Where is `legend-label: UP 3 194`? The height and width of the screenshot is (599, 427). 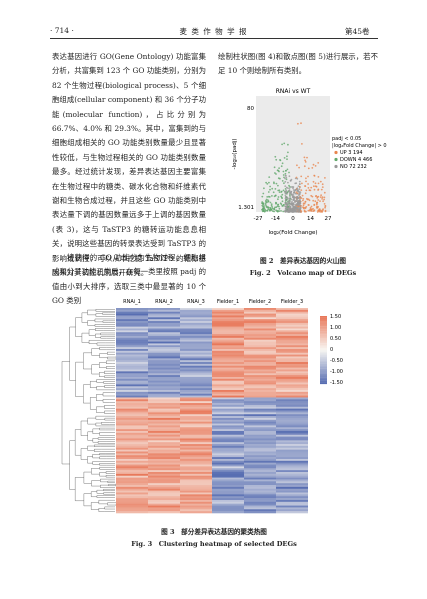
legend-label: UP 3 194 is located at coordinates (351, 153).